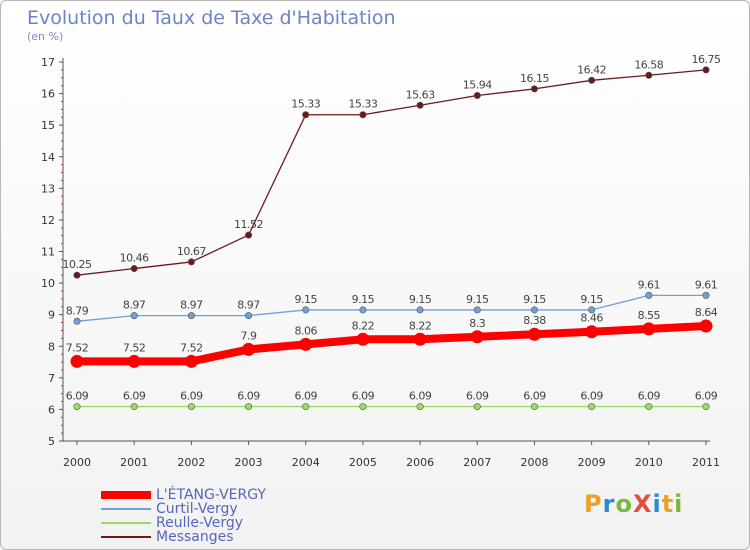 The width and height of the screenshot is (750, 550). What do you see at coordinates (48, 62) in the screenshot?
I see `y-tick-label: 17` at bounding box center [48, 62].